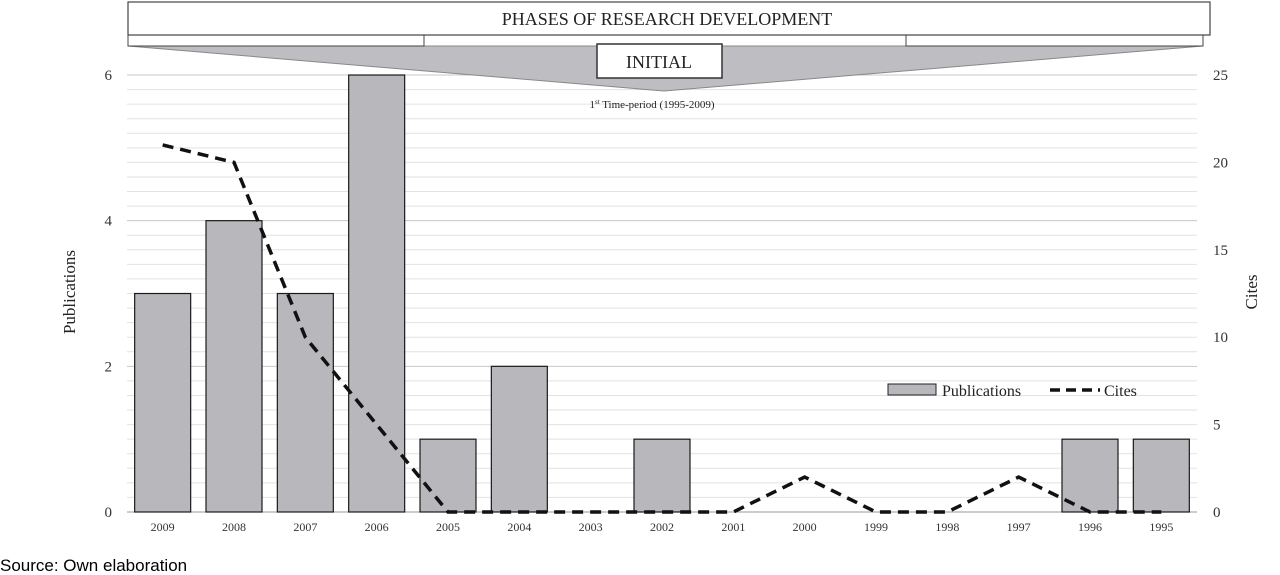 The image size is (1280, 575). Describe the element at coordinates (519, 527) in the screenshot. I see `x-tick-label: 2004` at that location.